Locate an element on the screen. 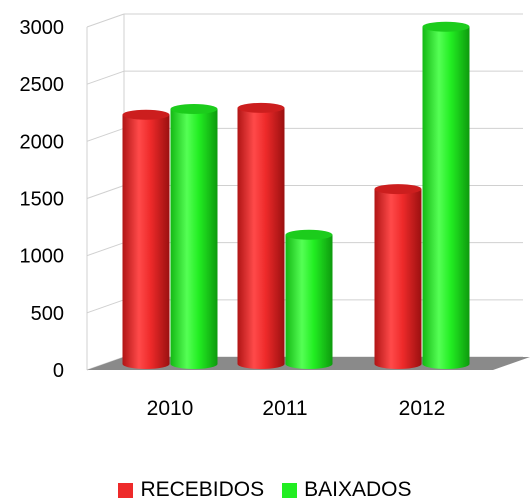  x-tick-label: 2010 is located at coordinates (170, 408).